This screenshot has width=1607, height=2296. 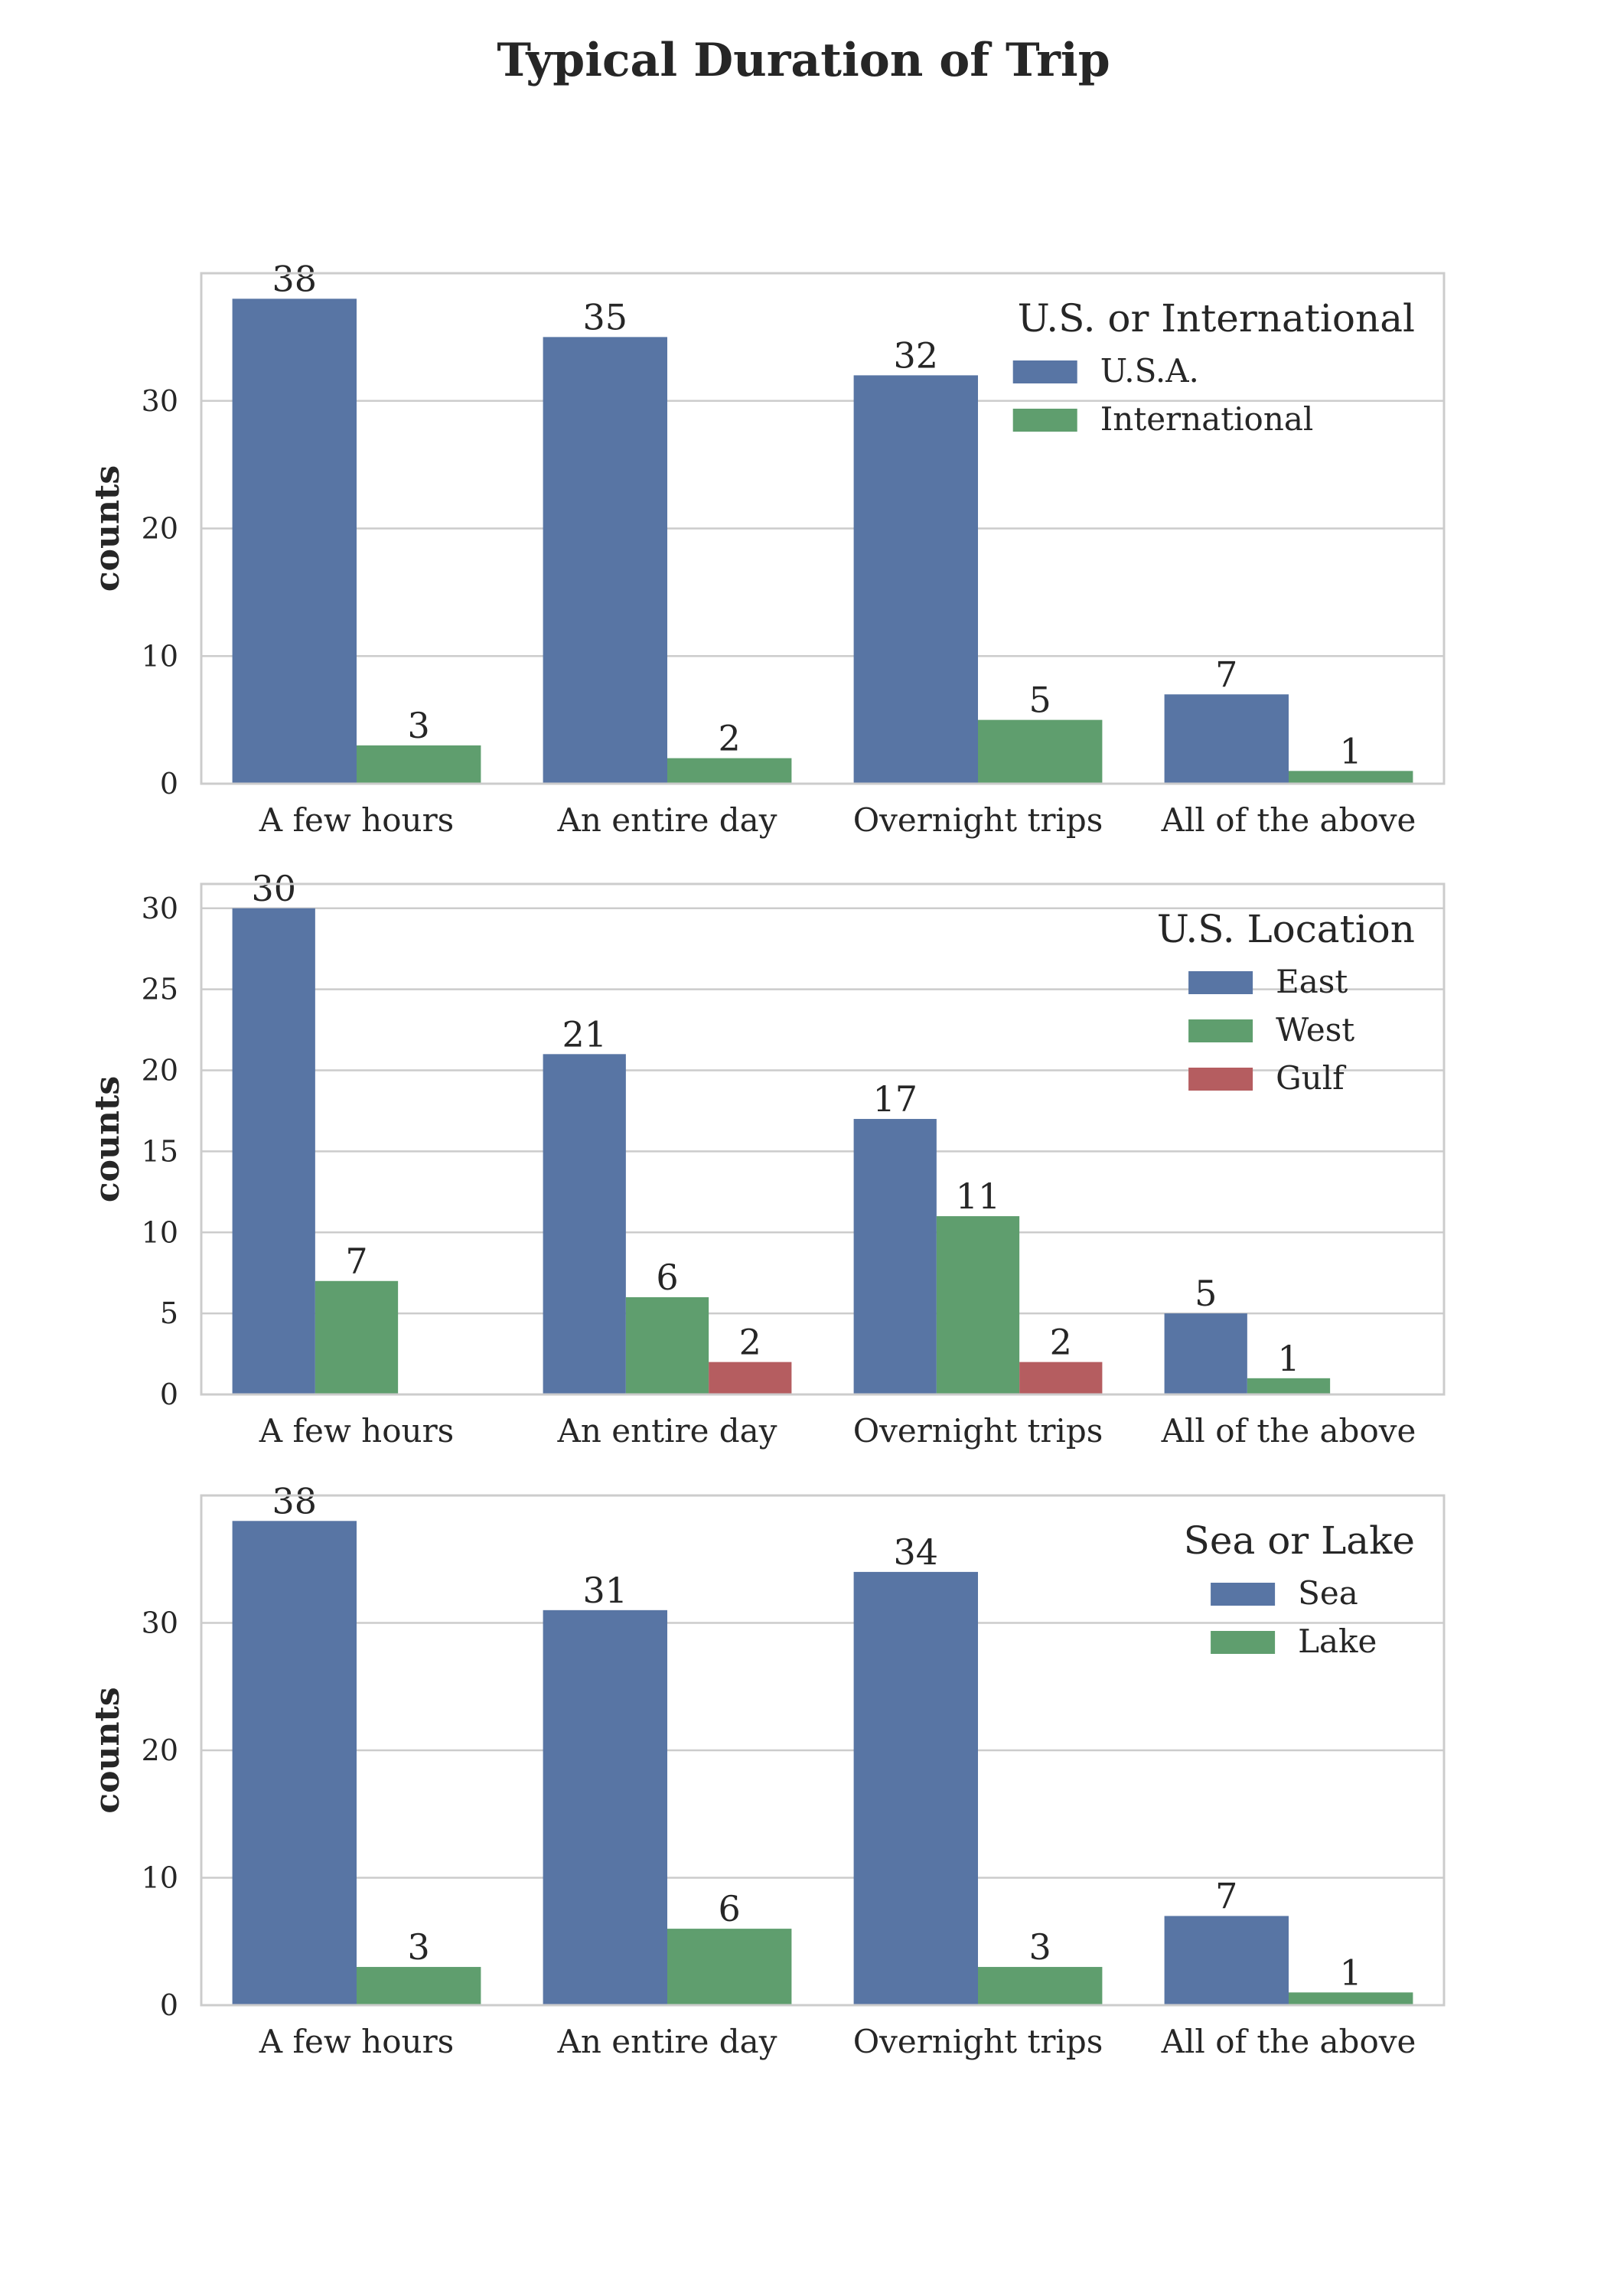 I want to click on legend: U.S. Location East West Gulf, so click(x=1286, y=1002).